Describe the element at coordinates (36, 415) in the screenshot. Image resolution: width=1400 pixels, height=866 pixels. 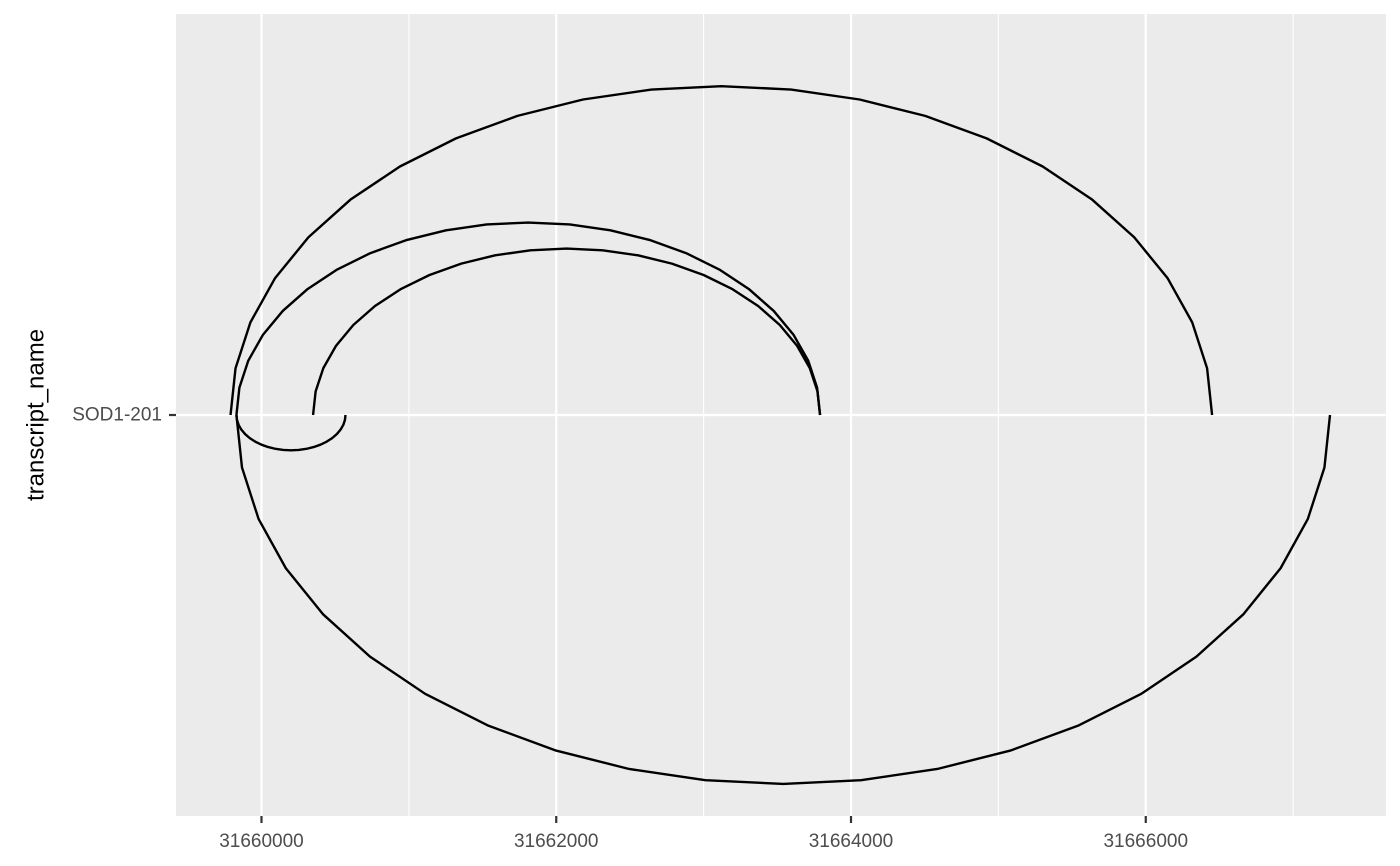
I see `y-axis-title: transcript_name` at that location.